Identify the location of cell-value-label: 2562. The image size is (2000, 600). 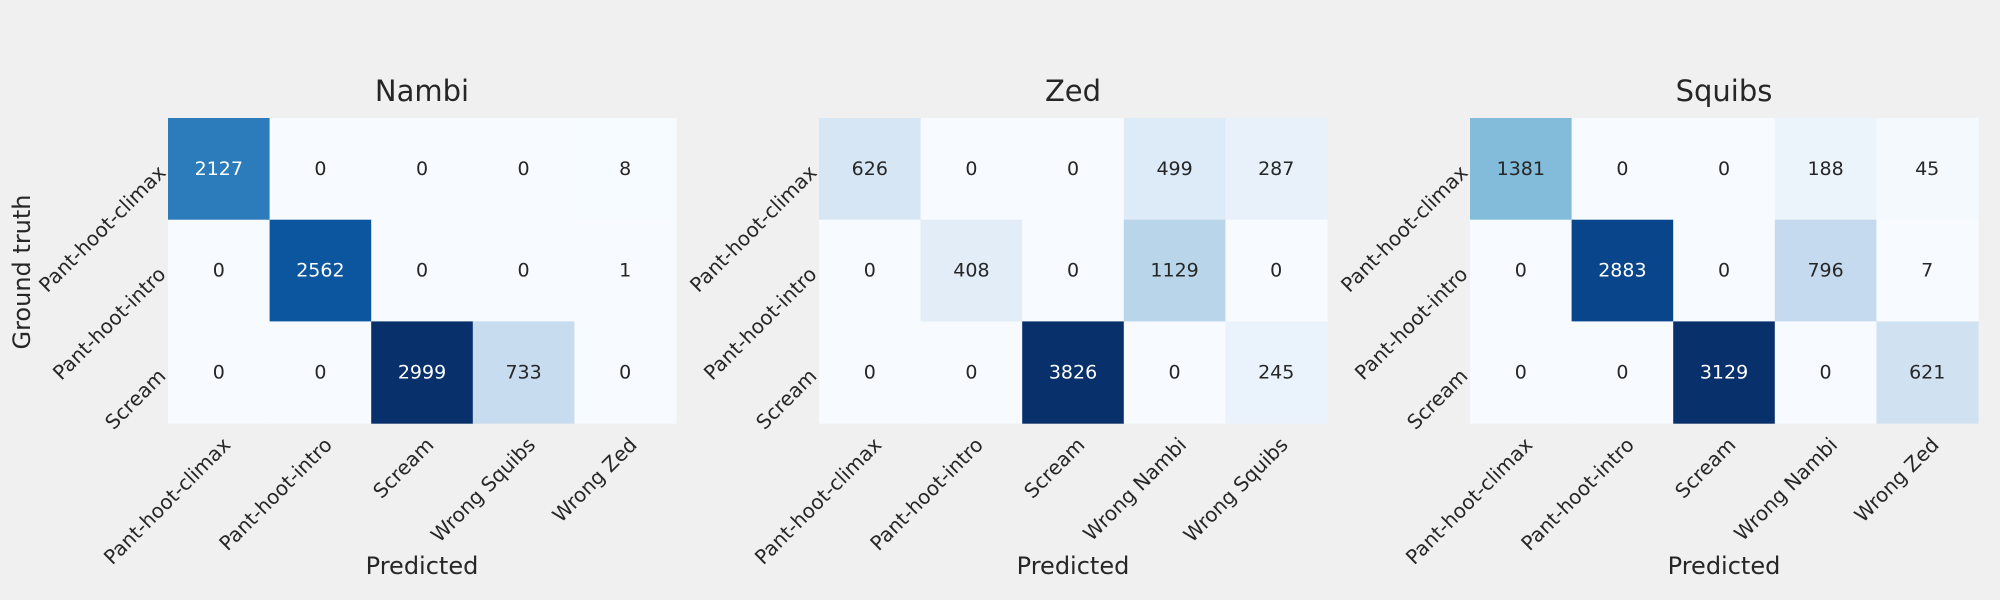
(320, 271).